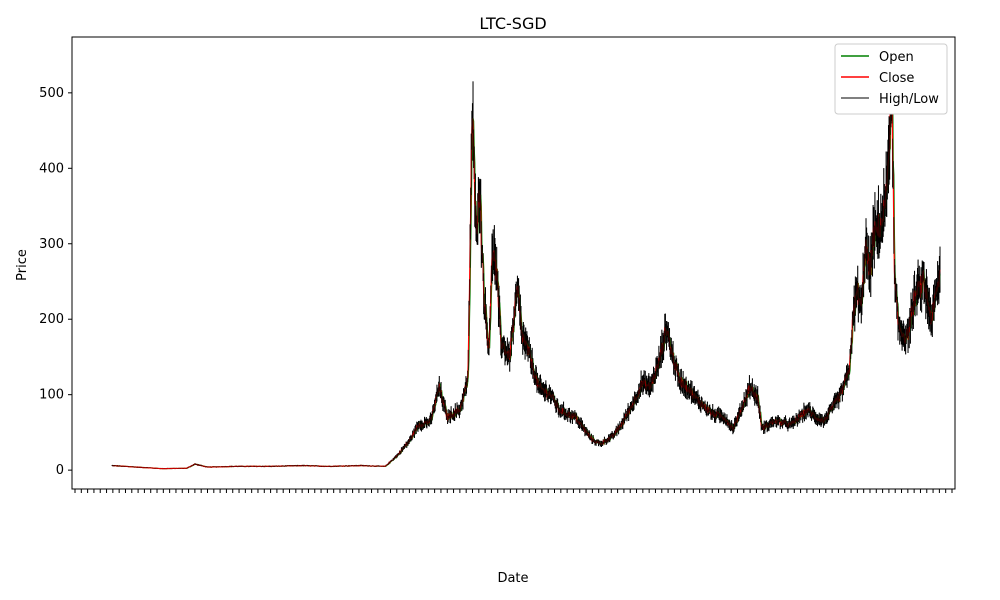  Describe the element at coordinates (896, 78) in the screenshot. I see `legend-entry-label: Close` at that location.